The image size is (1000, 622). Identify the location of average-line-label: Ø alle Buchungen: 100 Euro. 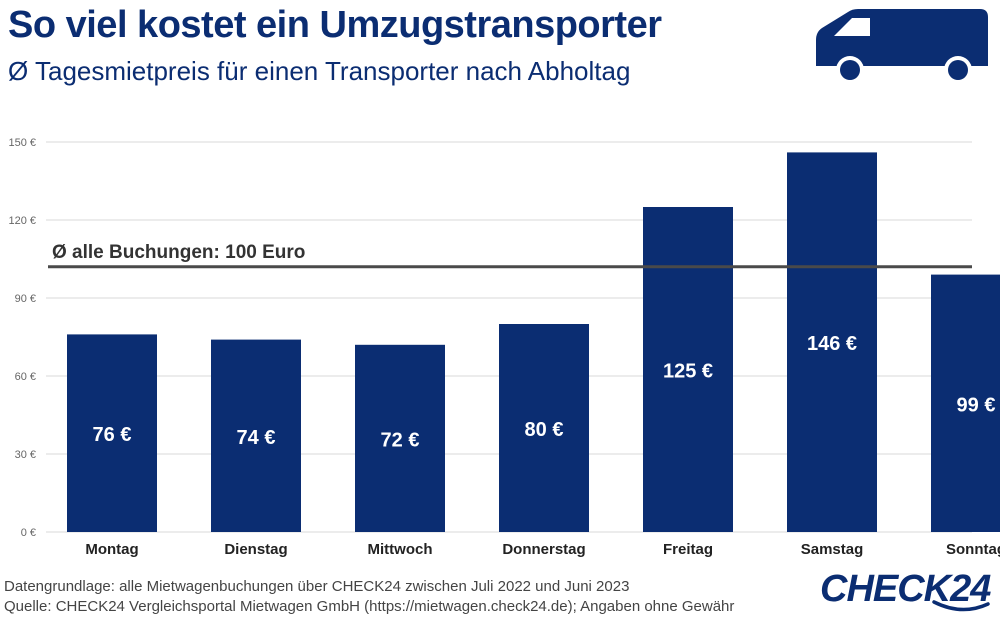
(178, 252).